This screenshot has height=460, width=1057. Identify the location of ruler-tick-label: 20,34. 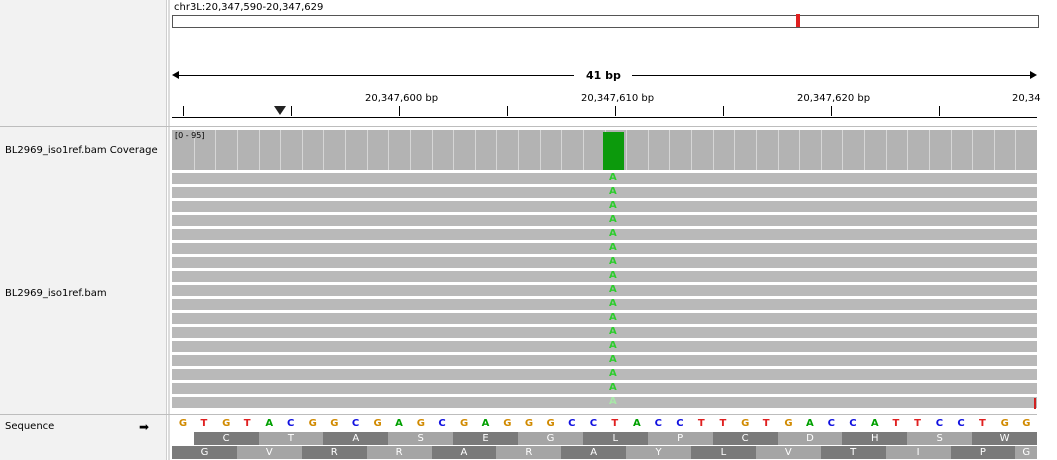
(1026, 98).